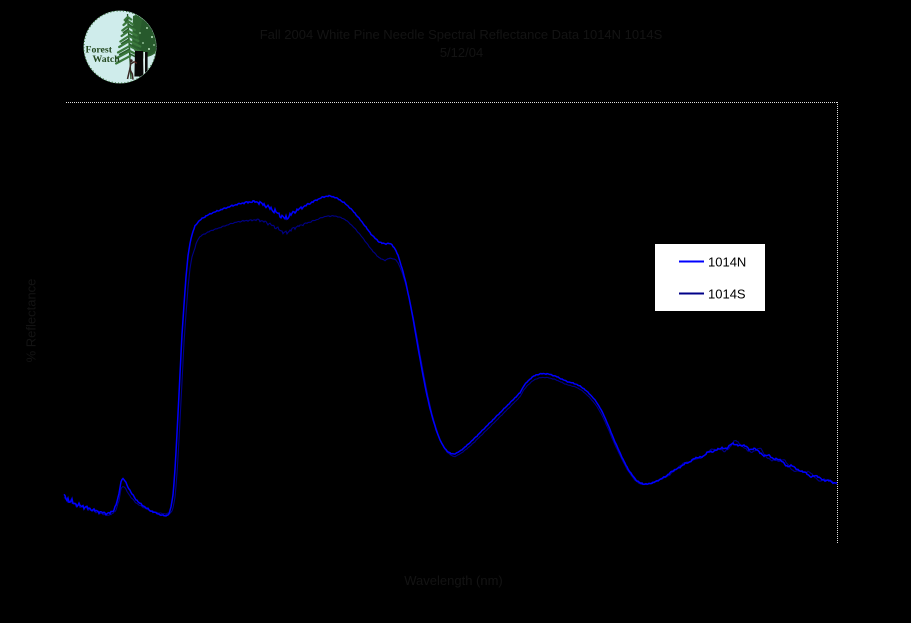 The width and height of the screenshot is (911, 623). I want to click on svg-text: 1014S, so click(727, 294).